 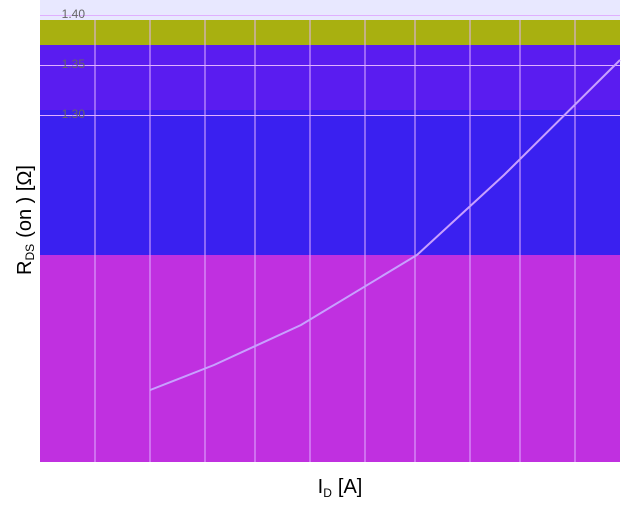 What do you see at coordinates (330, 10) in the screenshot?
I see `plot-top` at bounding box center [330, 10].